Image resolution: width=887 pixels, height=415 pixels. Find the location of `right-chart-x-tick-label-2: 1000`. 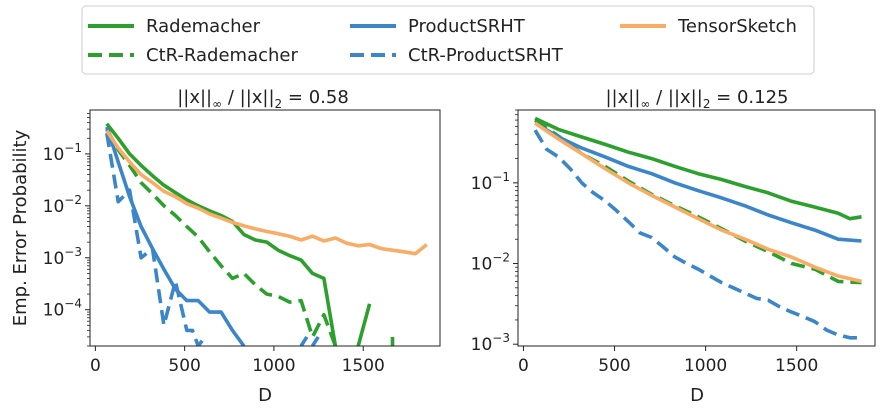

right-chart-x-tick-label-2: 1000 is located at coordinates (705, 366).